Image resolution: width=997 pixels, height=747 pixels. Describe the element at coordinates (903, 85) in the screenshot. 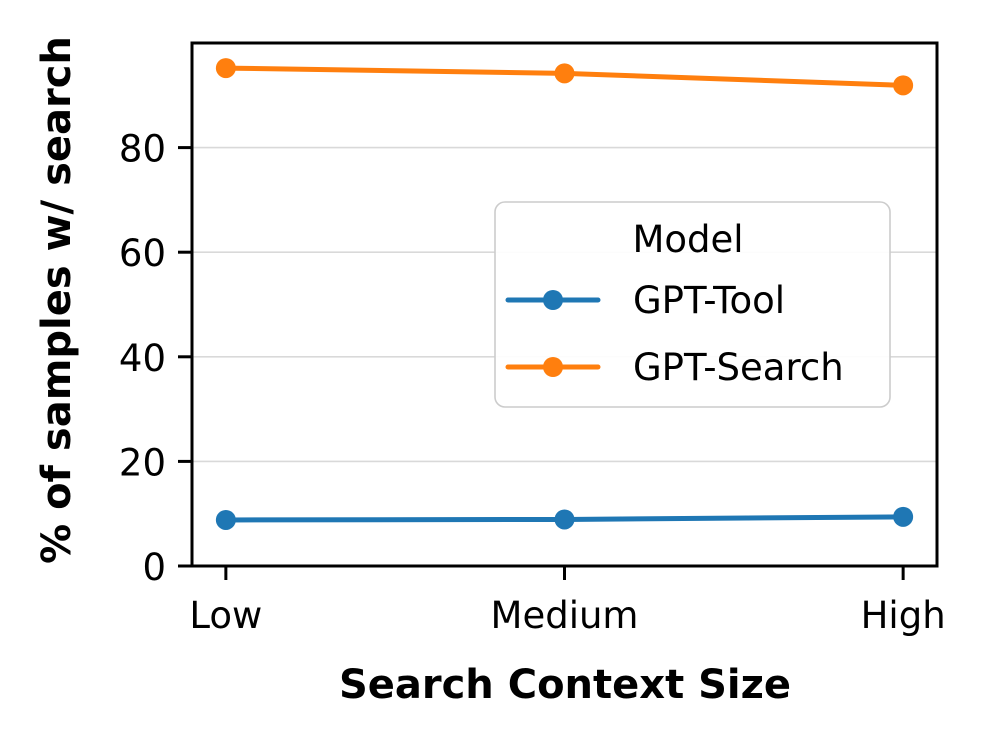

I see `marker-gpt-search-high` at that location.